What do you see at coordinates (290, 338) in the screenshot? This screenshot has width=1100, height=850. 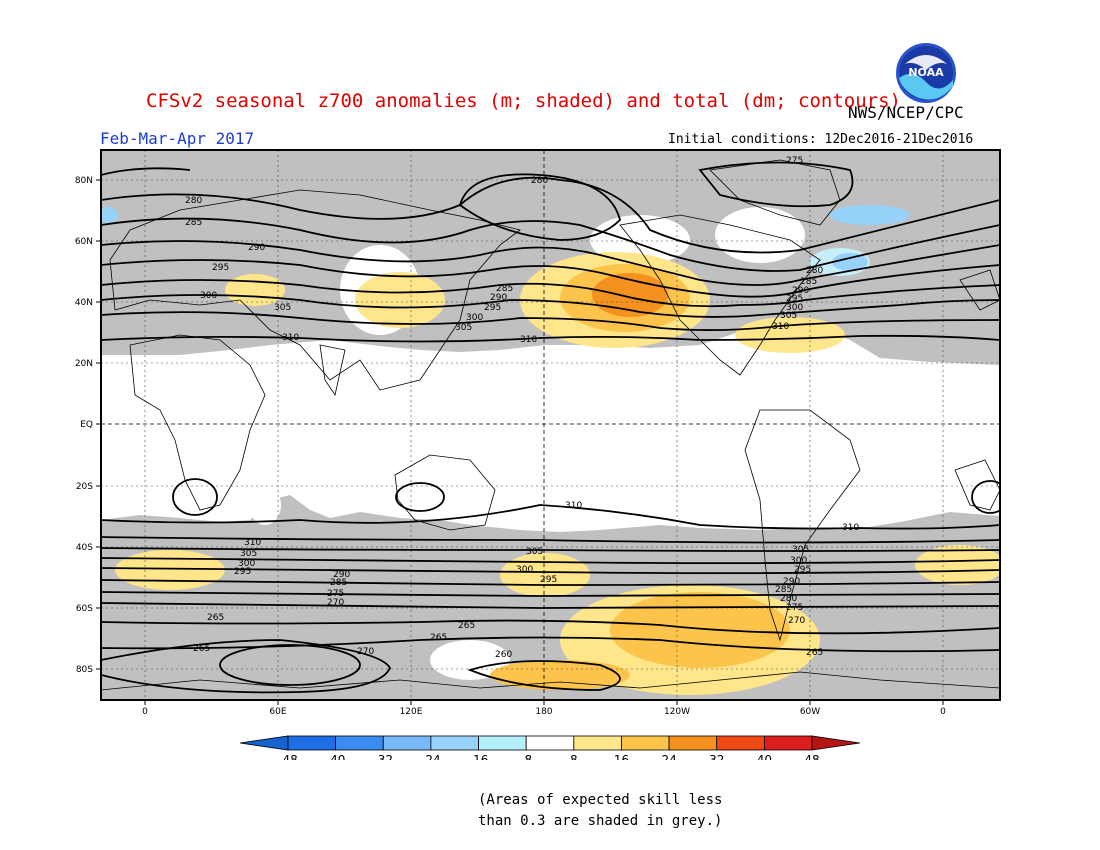 I see `contour-label-310-asia: 310` at bounding box center [290, 338].